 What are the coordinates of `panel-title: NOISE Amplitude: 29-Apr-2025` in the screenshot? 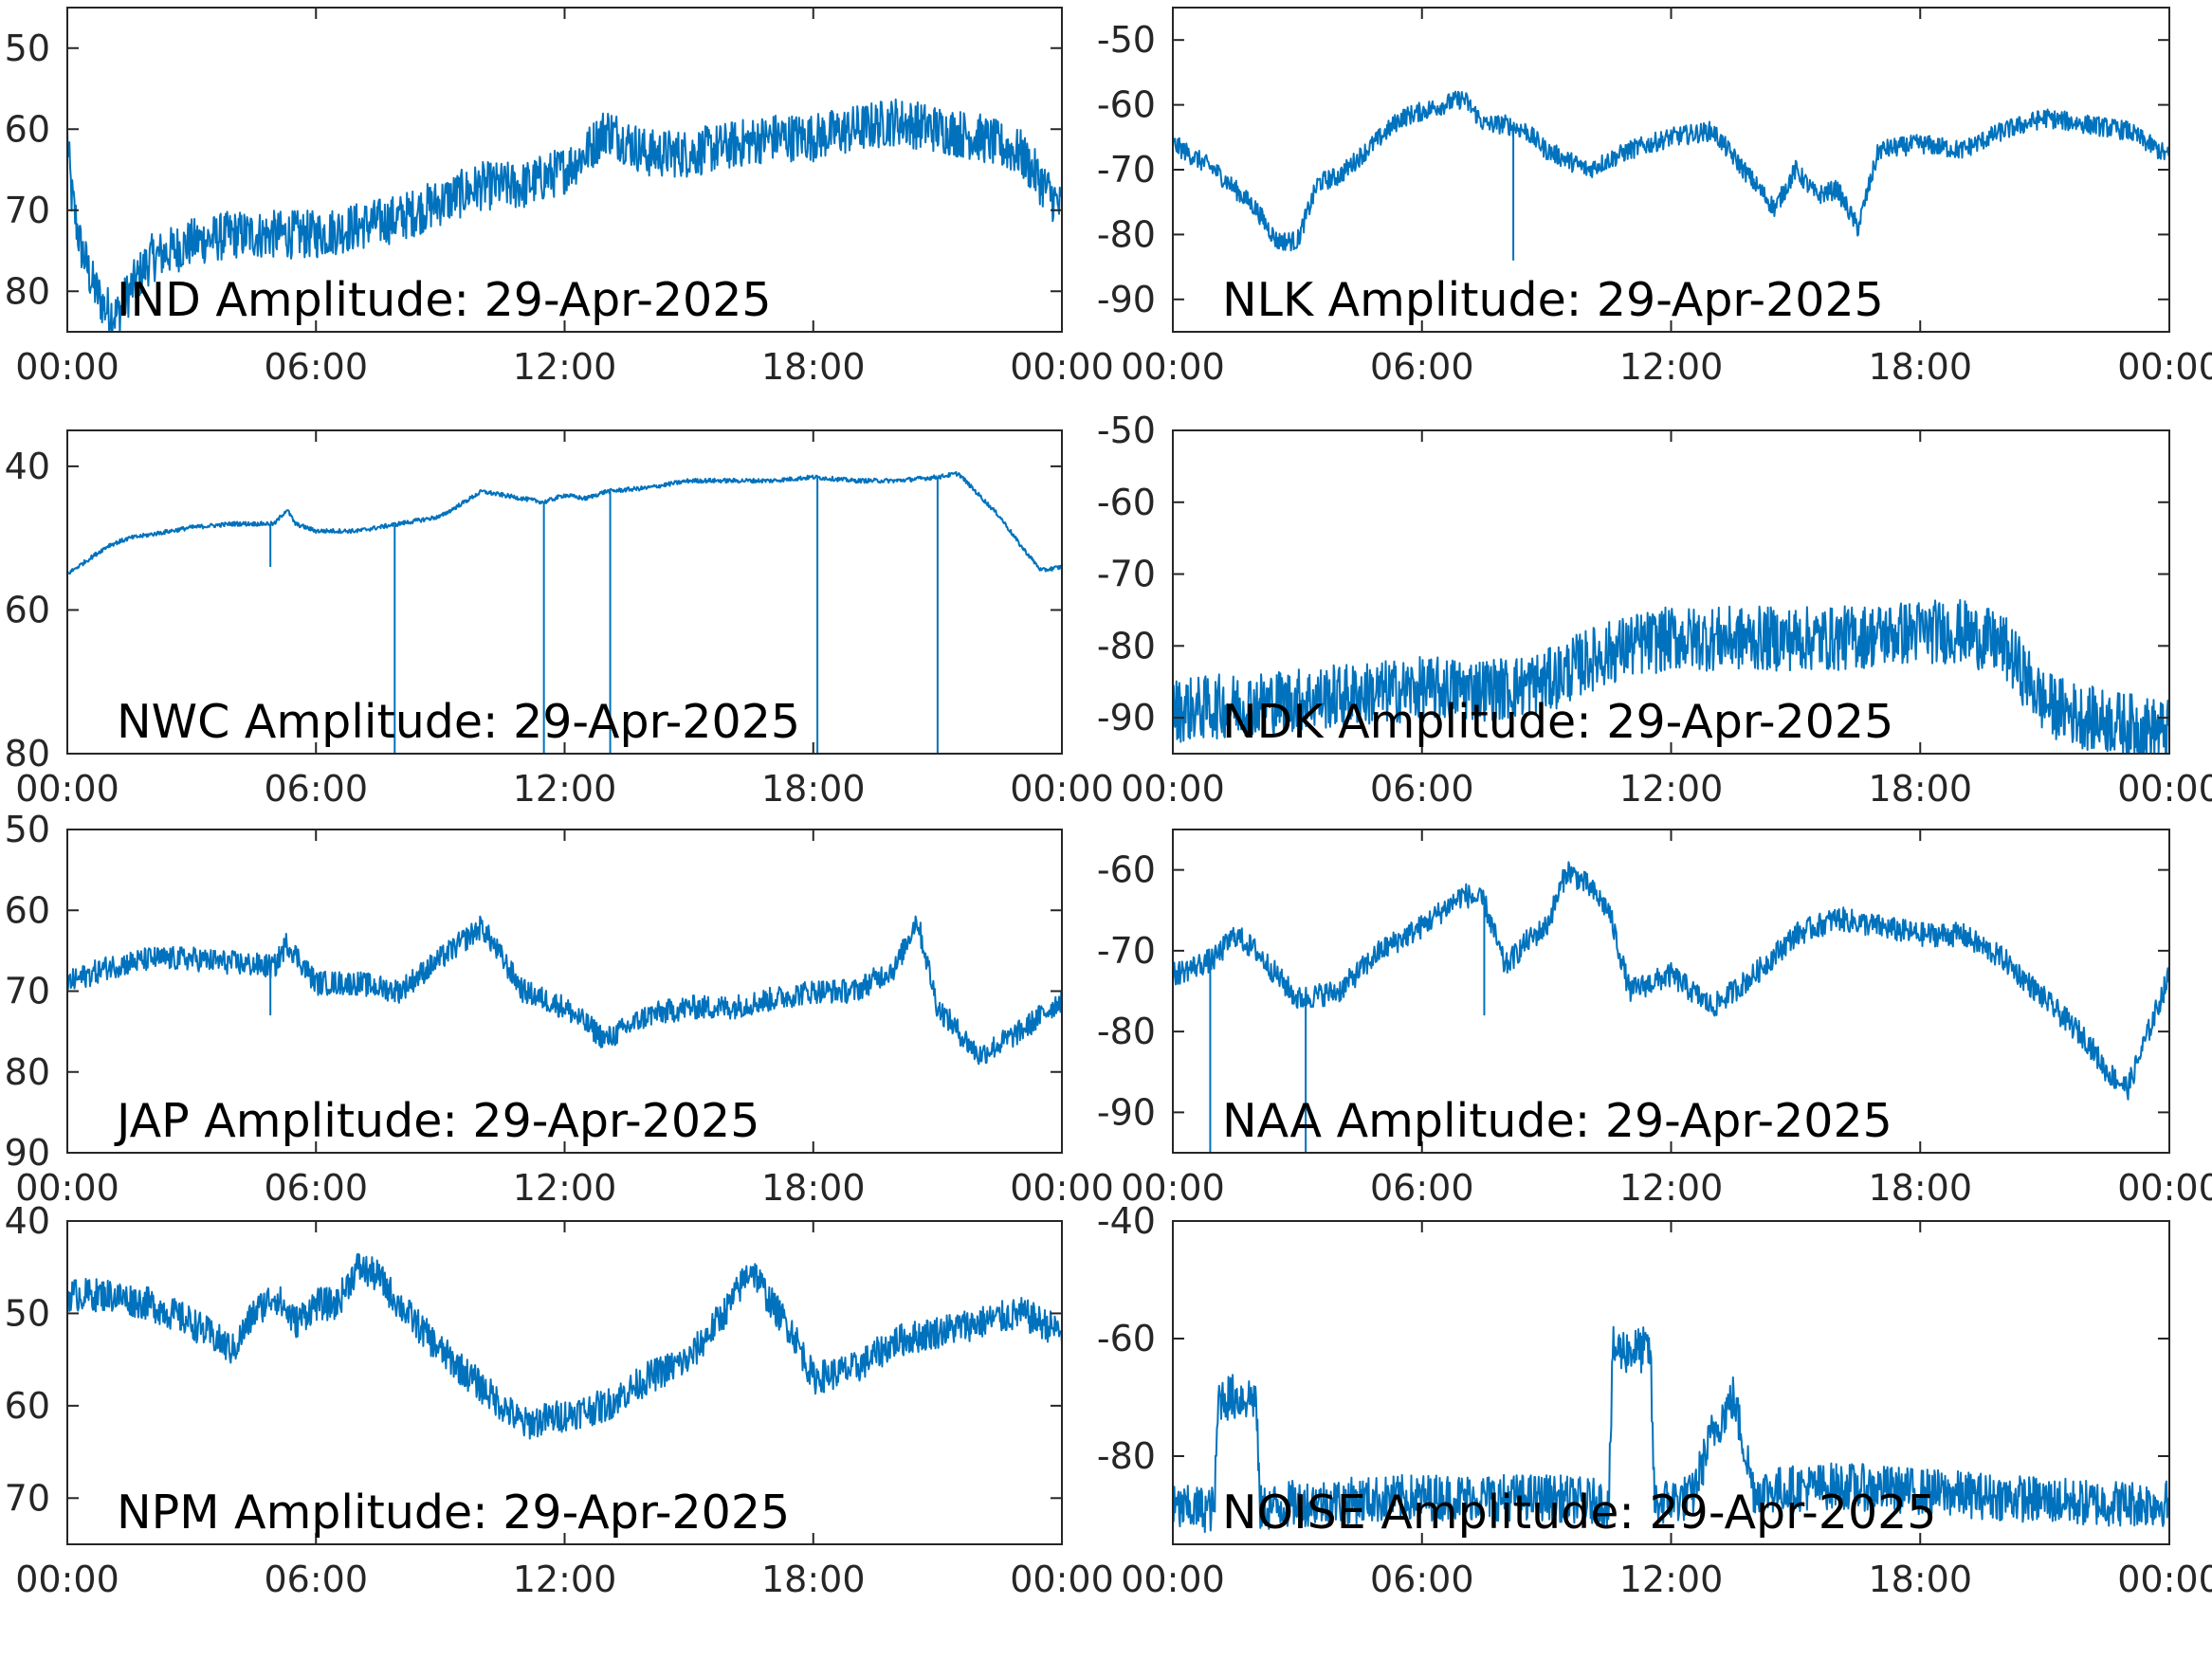 It's located at (1579, 1513).